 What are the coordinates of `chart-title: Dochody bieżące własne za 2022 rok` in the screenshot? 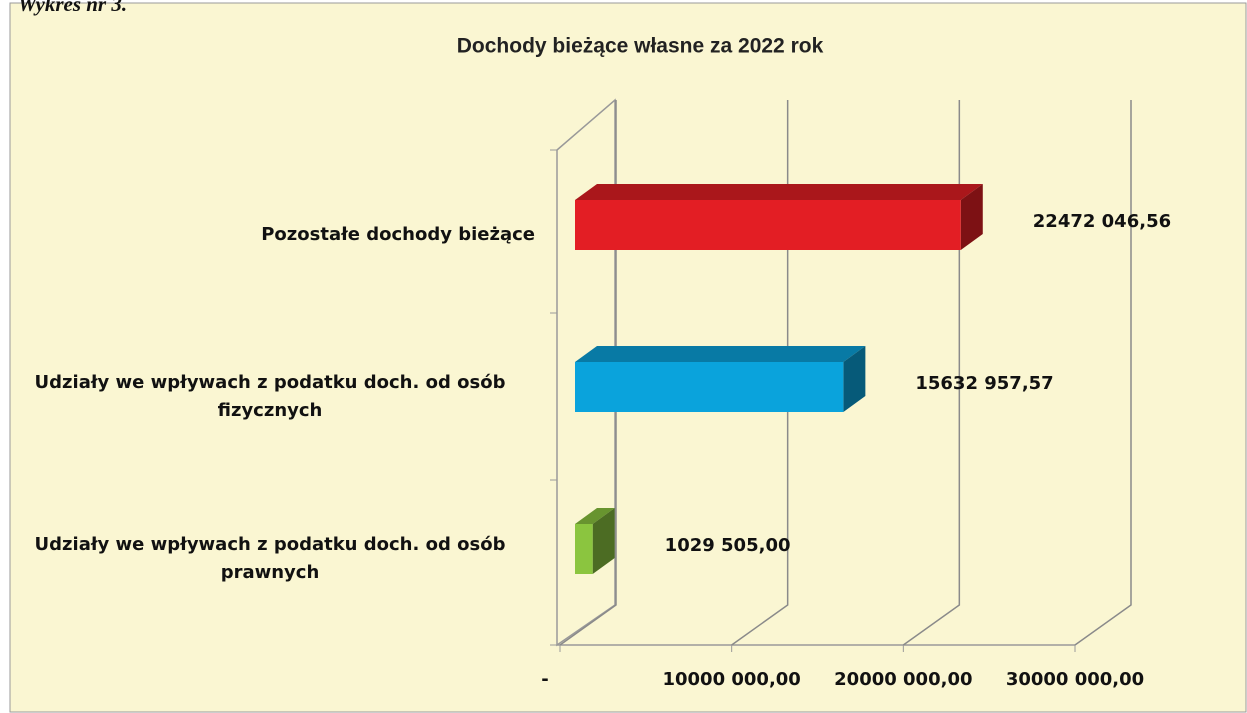 It's located at (640, 46).